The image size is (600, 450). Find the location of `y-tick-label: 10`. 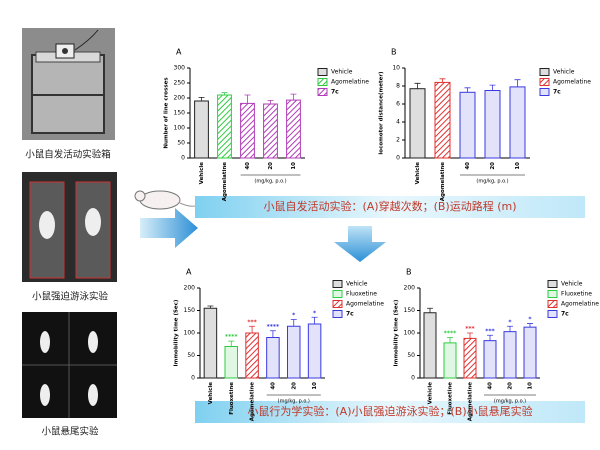

y-tick-label: 10 is located at coordinates (396, 68).